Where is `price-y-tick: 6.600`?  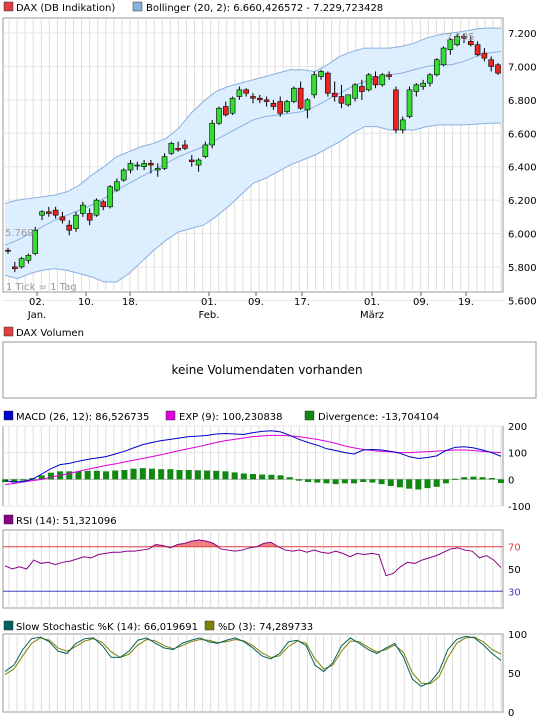
price-y-tick: 6.600 is located at coordinates (522, 134).